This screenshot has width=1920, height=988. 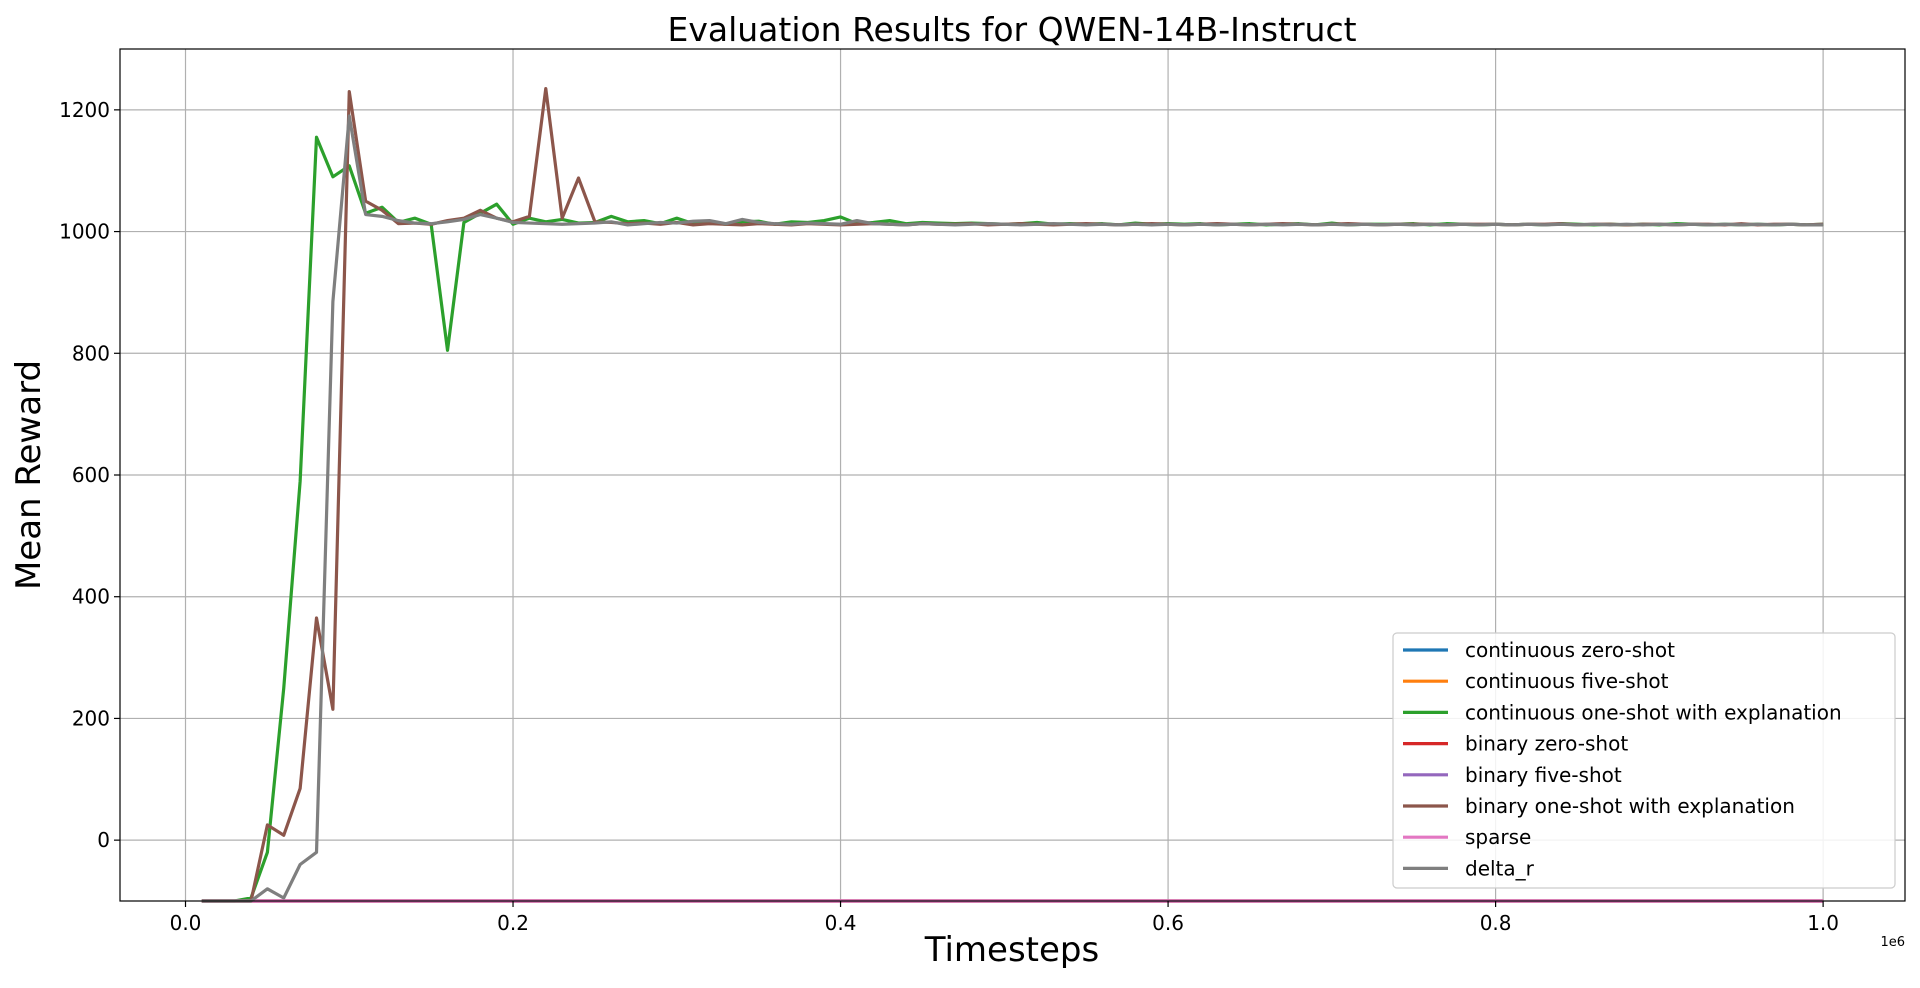 What do you see at coordinates (84, 110) in the screenshot?
I see `y-tick-label: 1200` at bounding box center [84, 110].